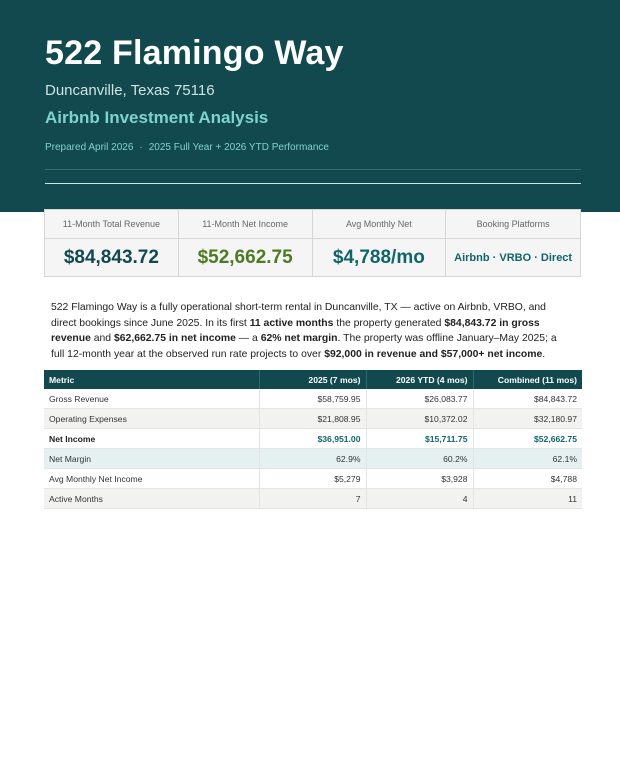 The image size is (620, 768). I want to click on kpi-label: Avg Monthly Net, so click(379, 224).